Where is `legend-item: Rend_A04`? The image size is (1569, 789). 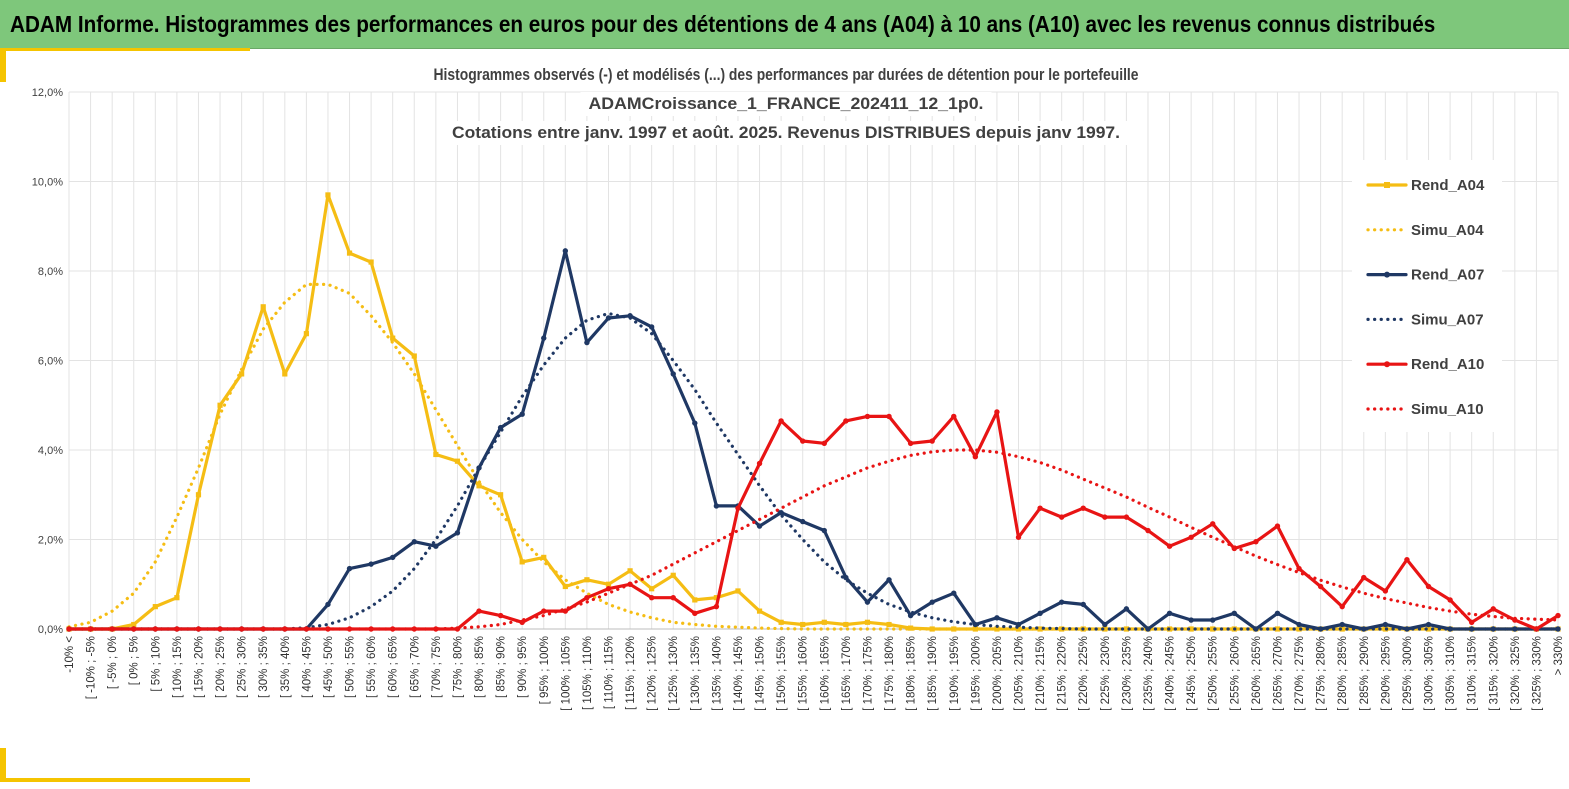
legend-item: Rend_A04 is located at coordinates (1425, 185).